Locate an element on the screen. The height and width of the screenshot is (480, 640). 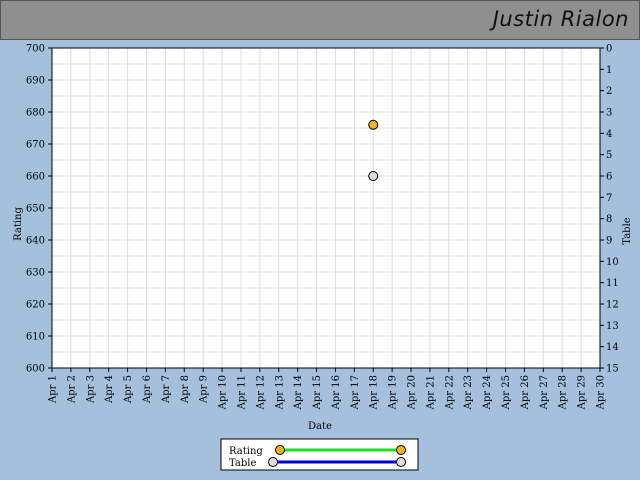
data-points is located at coordinates (373, 150).